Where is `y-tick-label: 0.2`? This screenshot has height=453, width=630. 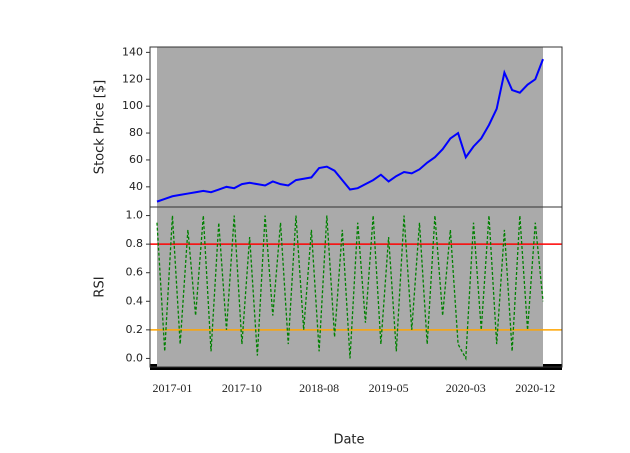
y-tick-label: 0.2 is located at coordinates (135, 329).